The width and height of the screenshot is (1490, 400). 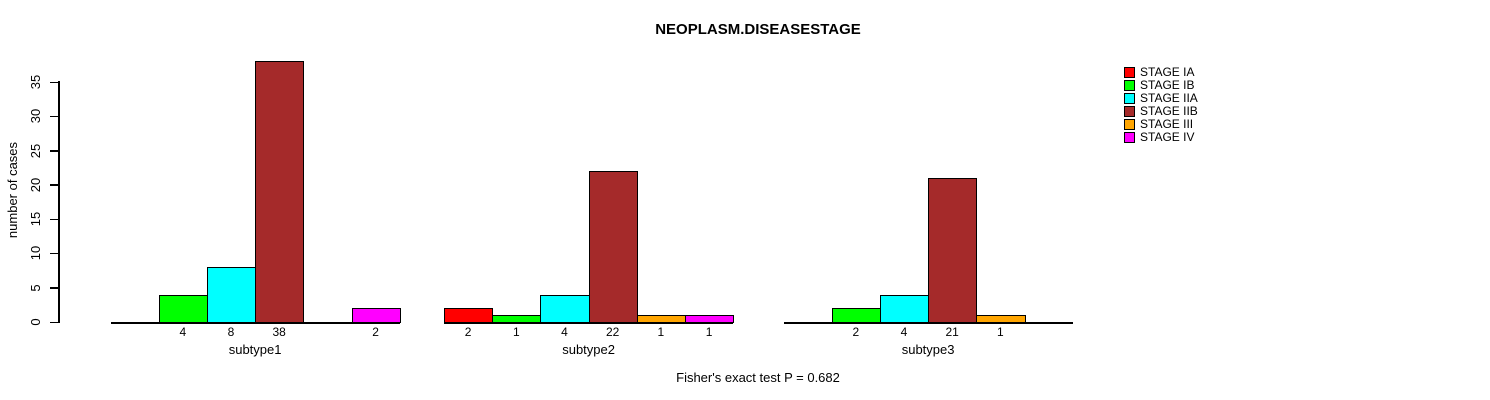 I want to click on legend-label: STAGE IV, so click(x=1167, y=137).